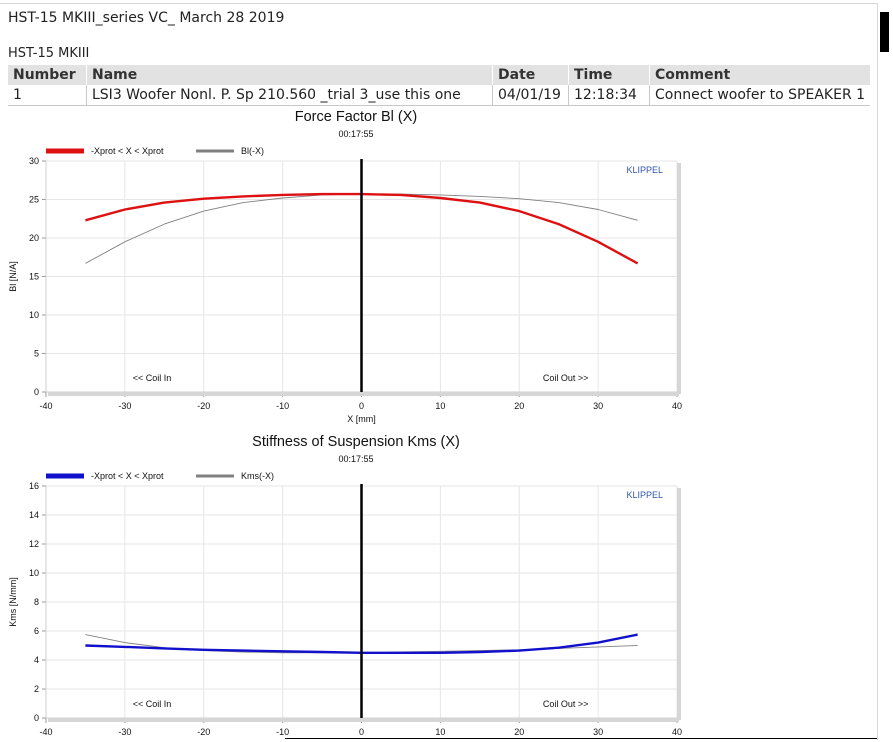 The height and width of the screenshot is (742, 893). Describe the element at coordinates (36, 354) in the screenshot. I see `y-tick-label: 5` at that location.